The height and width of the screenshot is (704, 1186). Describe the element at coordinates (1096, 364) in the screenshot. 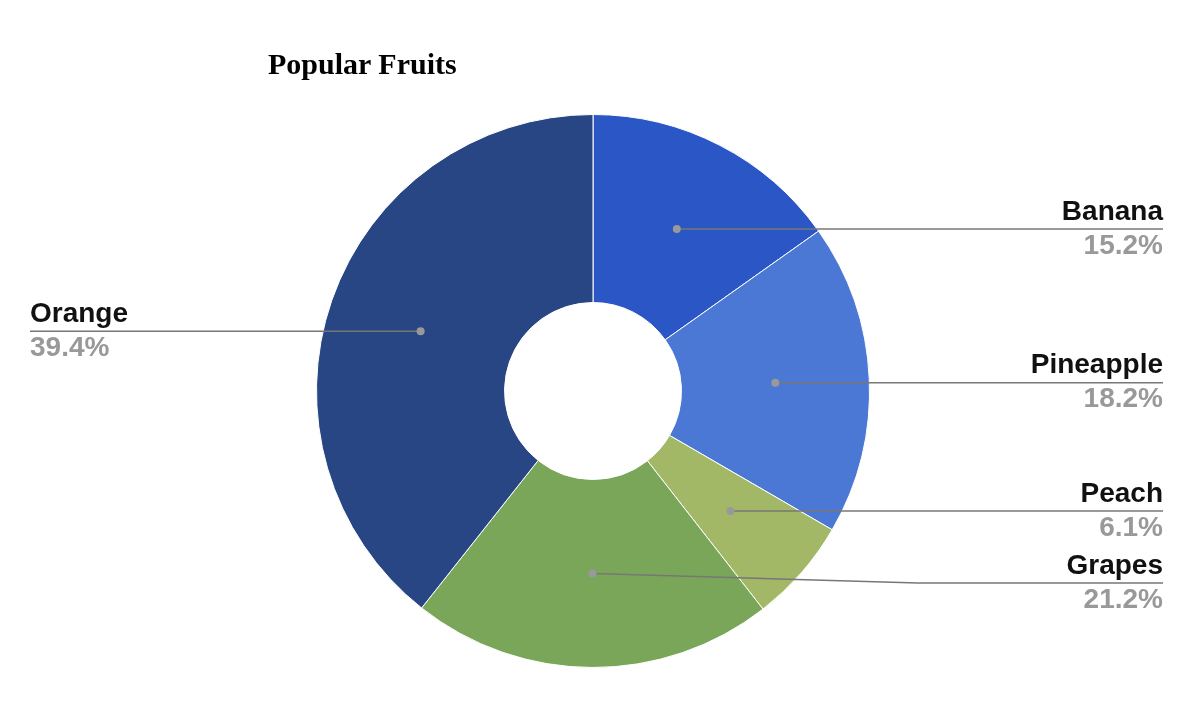

I see `slice-label: Pineapple` at that location.